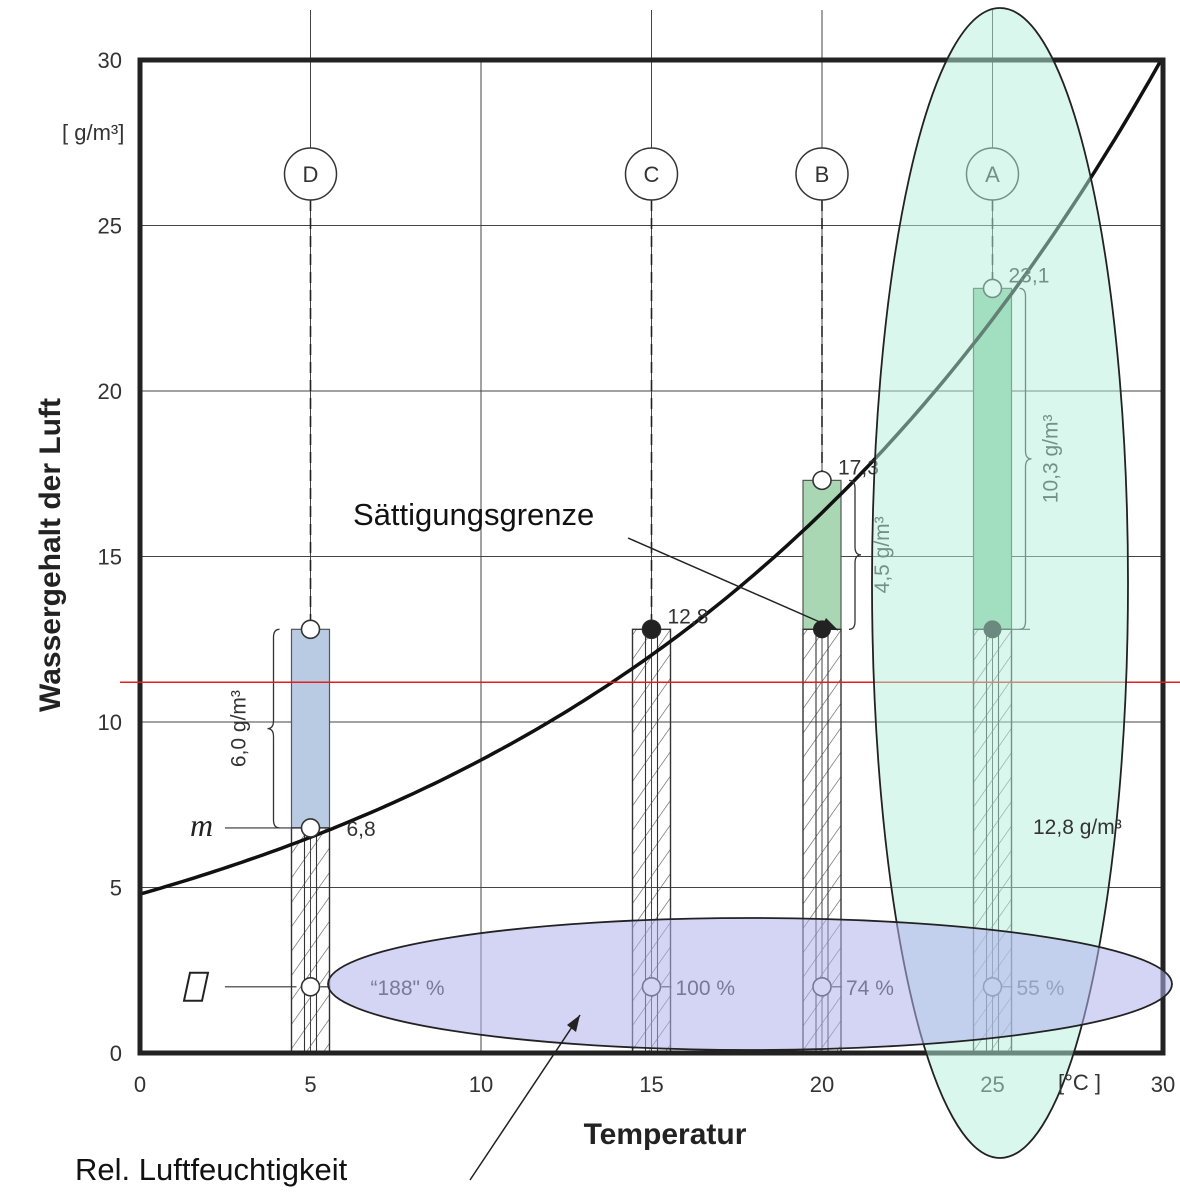 The image size is (1180, 1203). Describe the element at coordinates (822, 554) in the screenshot. I see `difference-bar-b` at that location.